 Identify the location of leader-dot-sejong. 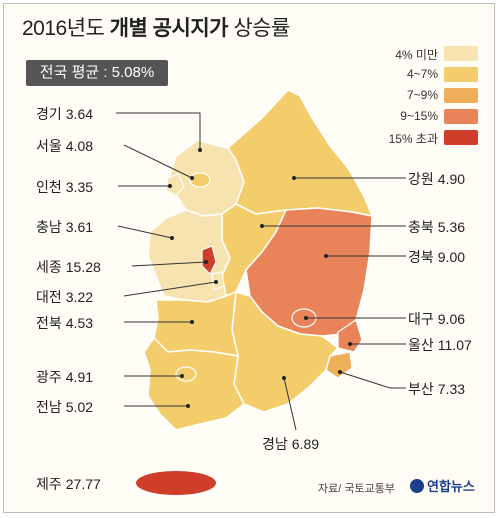
(206, 262).